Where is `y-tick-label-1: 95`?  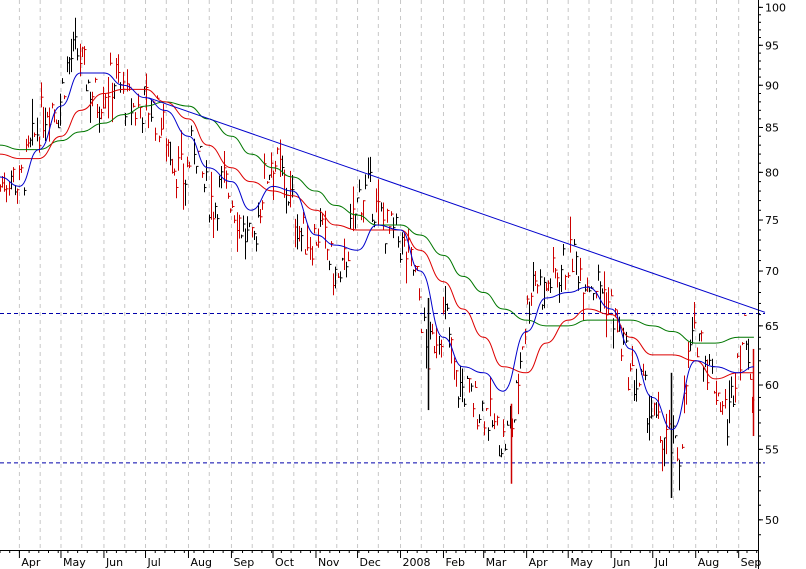 y-tick-label-1: 95 is located at coordinates (772, 45).